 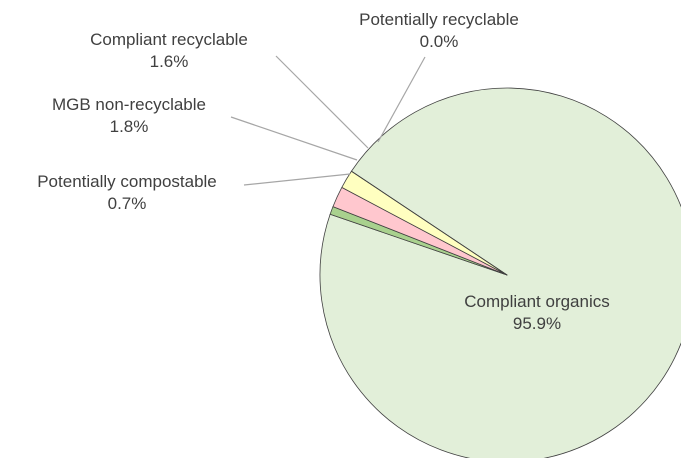 What do you see at coordinates (297, 179) in the screenshot?
I see `leader-line-potentially-compostable` at bounding box center [297, 179].